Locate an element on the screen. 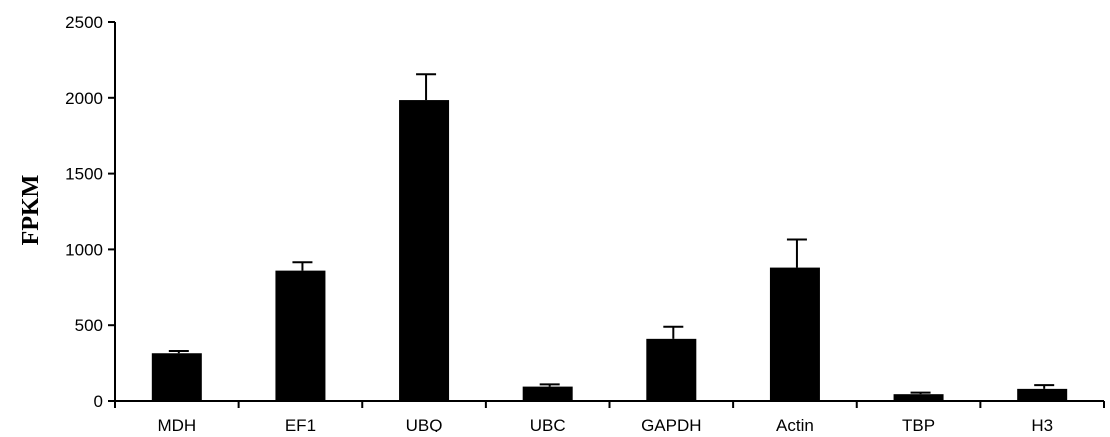 This screenshot has height=437, width=1110. y-axis-label: FPKM is located at coordinates (31, 210).